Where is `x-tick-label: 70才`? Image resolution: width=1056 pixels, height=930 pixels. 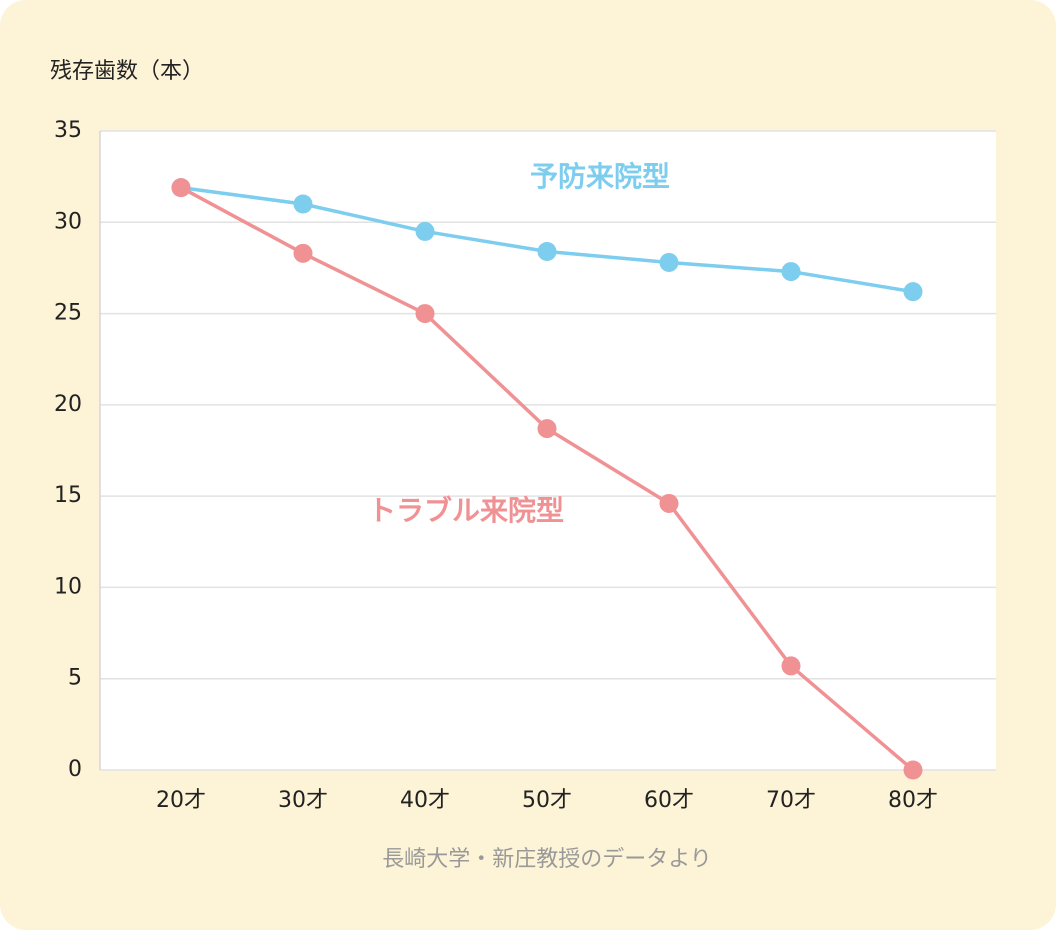 x-tick-label: 70才 is located at coordinates (791, 800).